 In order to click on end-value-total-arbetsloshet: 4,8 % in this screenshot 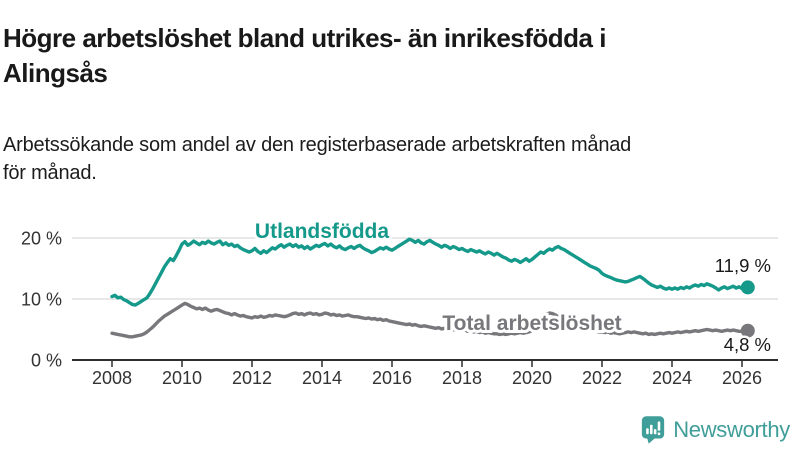, I will do `click(747, 344)`.